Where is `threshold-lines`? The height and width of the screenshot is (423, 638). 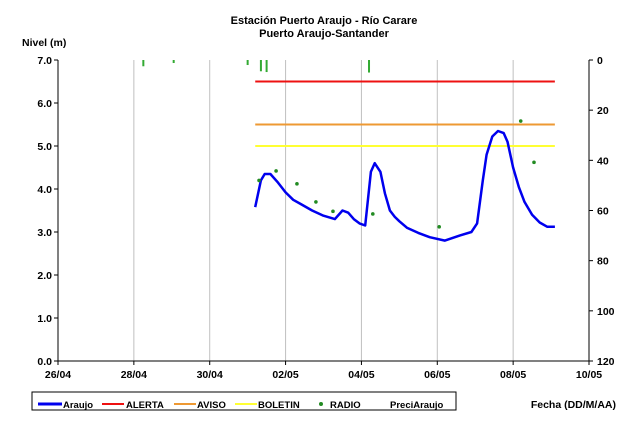 threshold-lines is located at coordinates (405, 113).